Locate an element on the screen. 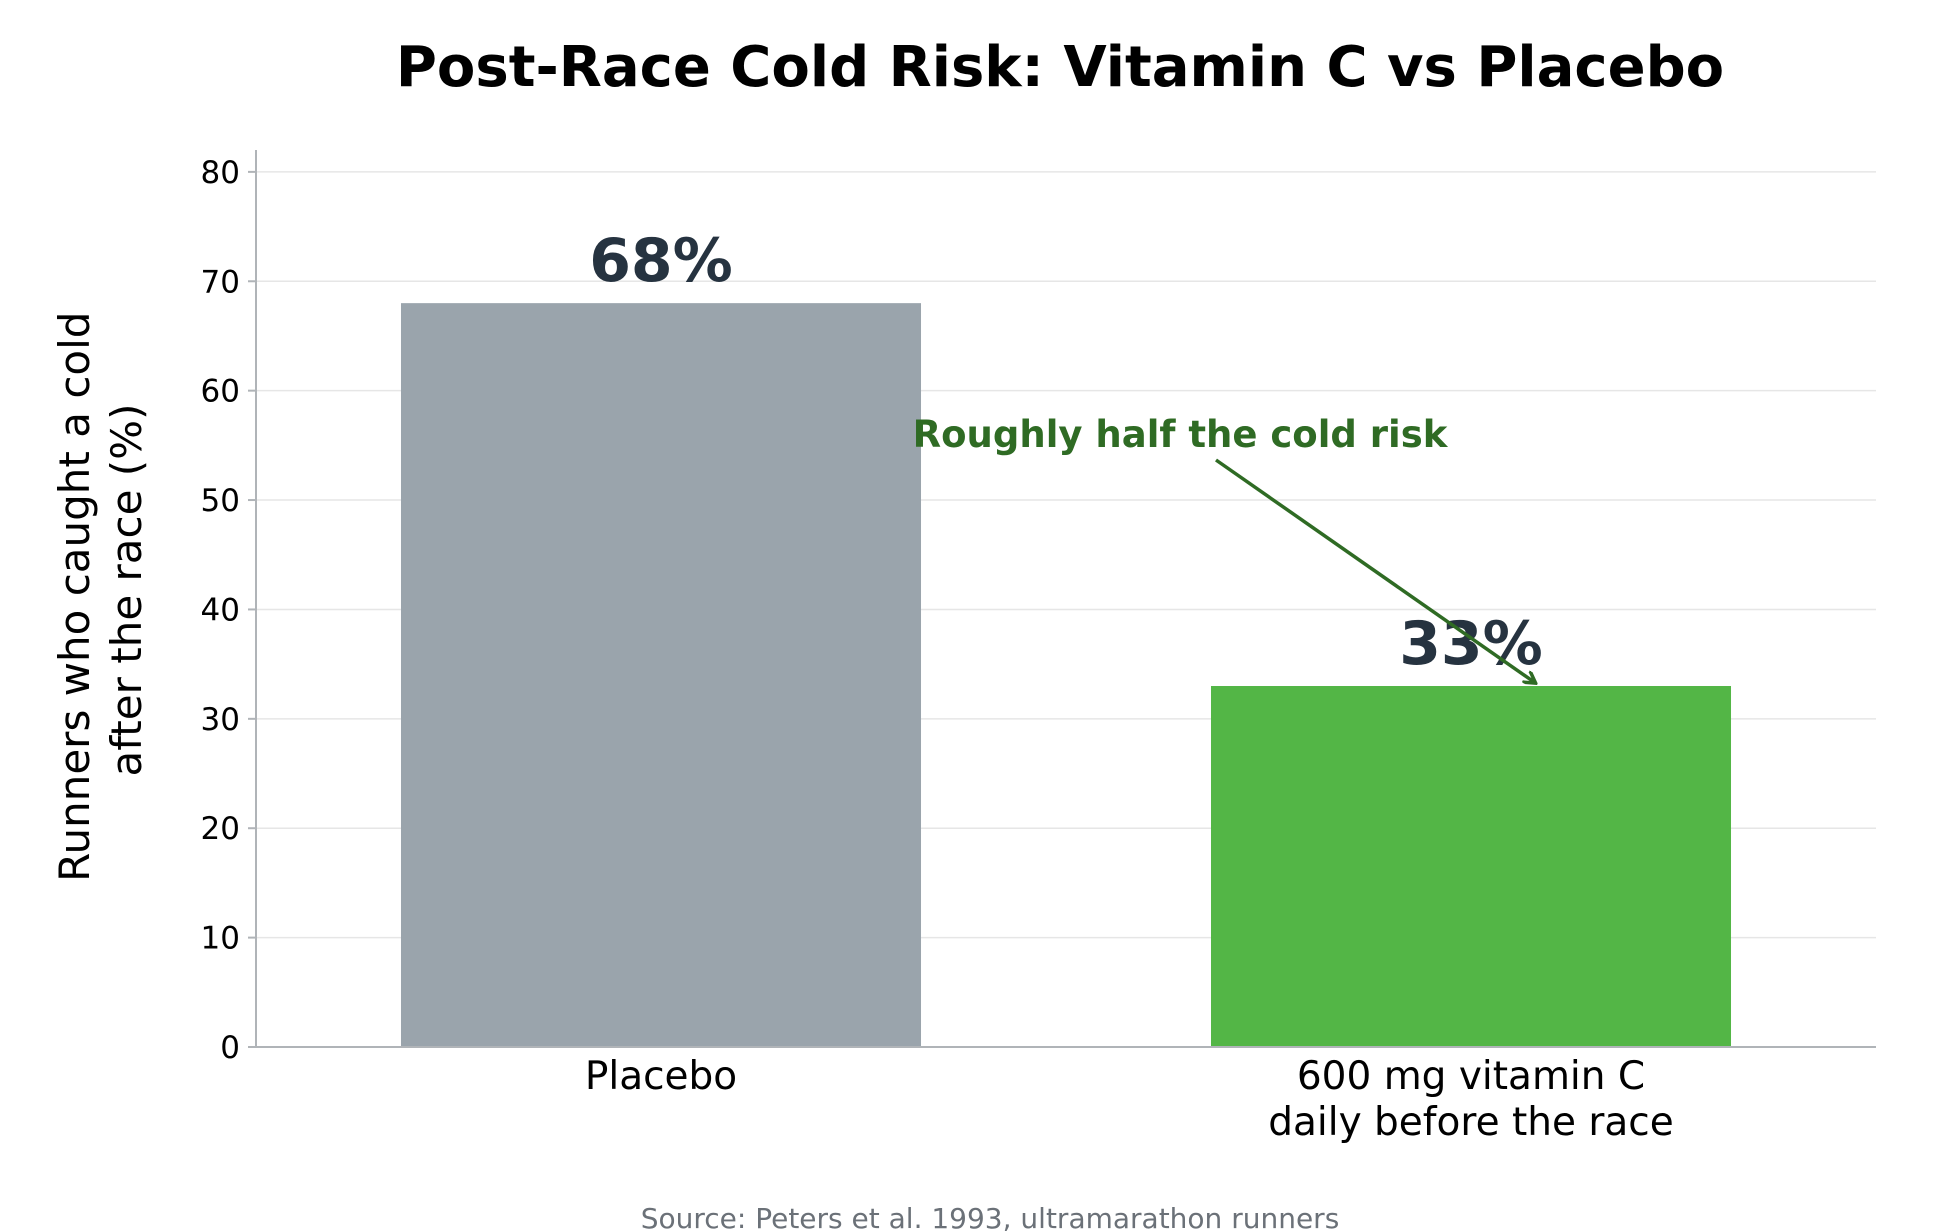  y-axis-label-line-2: after the race (%) is located at coordinates (126, 590).